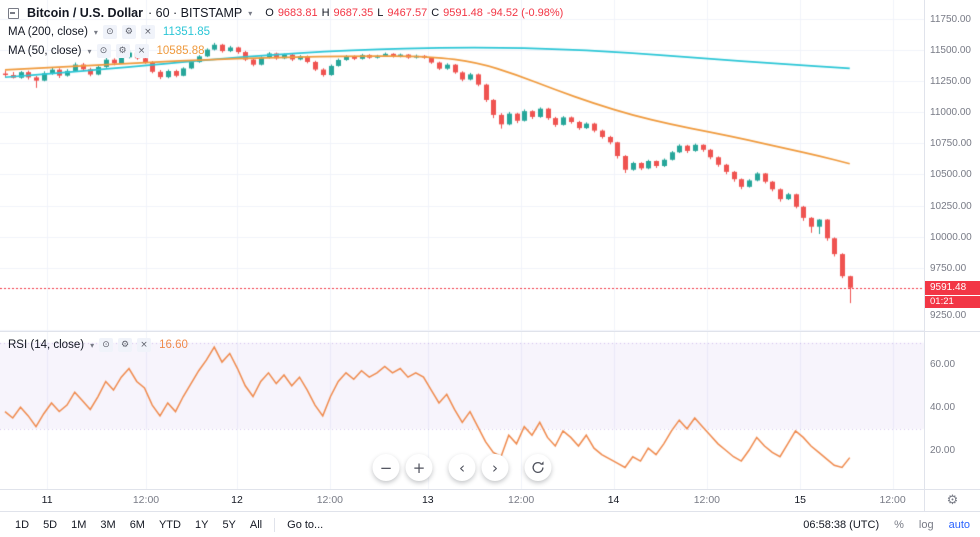 The width and height of the screenshot is (980, 537). Describe the element at coordinates (950, 113) in the screenshot. I see `price-tick-label: 11000.00` at that location.